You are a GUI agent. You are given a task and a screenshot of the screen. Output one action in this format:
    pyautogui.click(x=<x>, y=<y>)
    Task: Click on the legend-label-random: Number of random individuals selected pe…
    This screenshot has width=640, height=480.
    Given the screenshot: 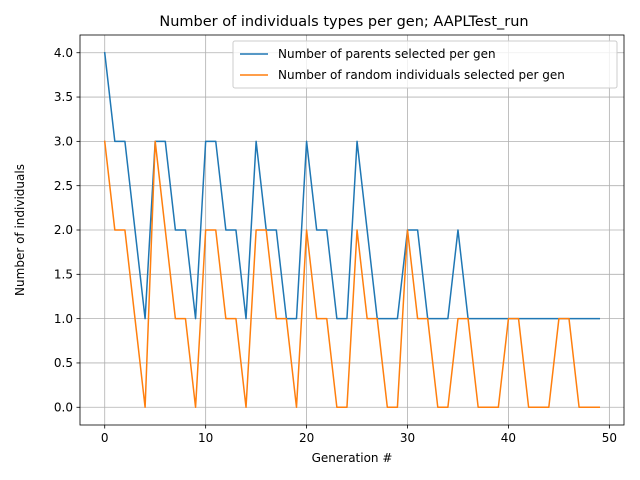 What is the action you would take?
    pyautogui.click(x=421, y=75)
    